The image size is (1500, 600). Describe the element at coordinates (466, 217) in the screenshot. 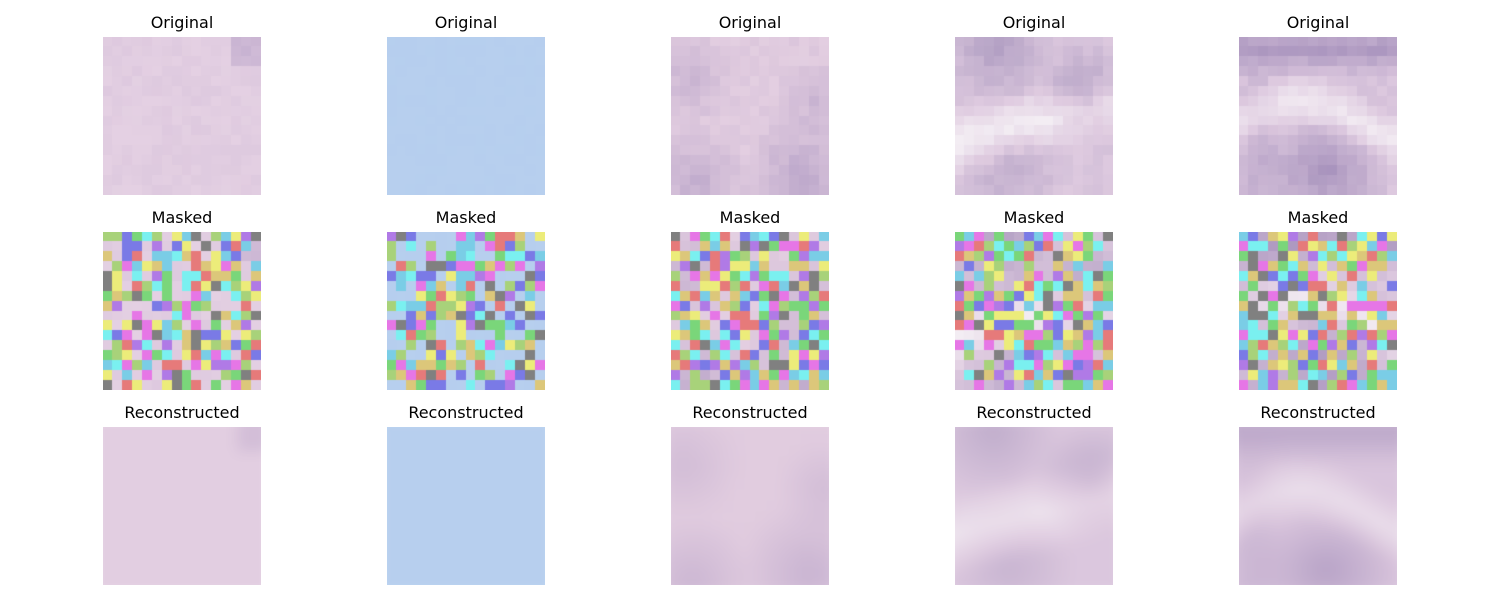

I see `title-masked-2: Masked` at that location.